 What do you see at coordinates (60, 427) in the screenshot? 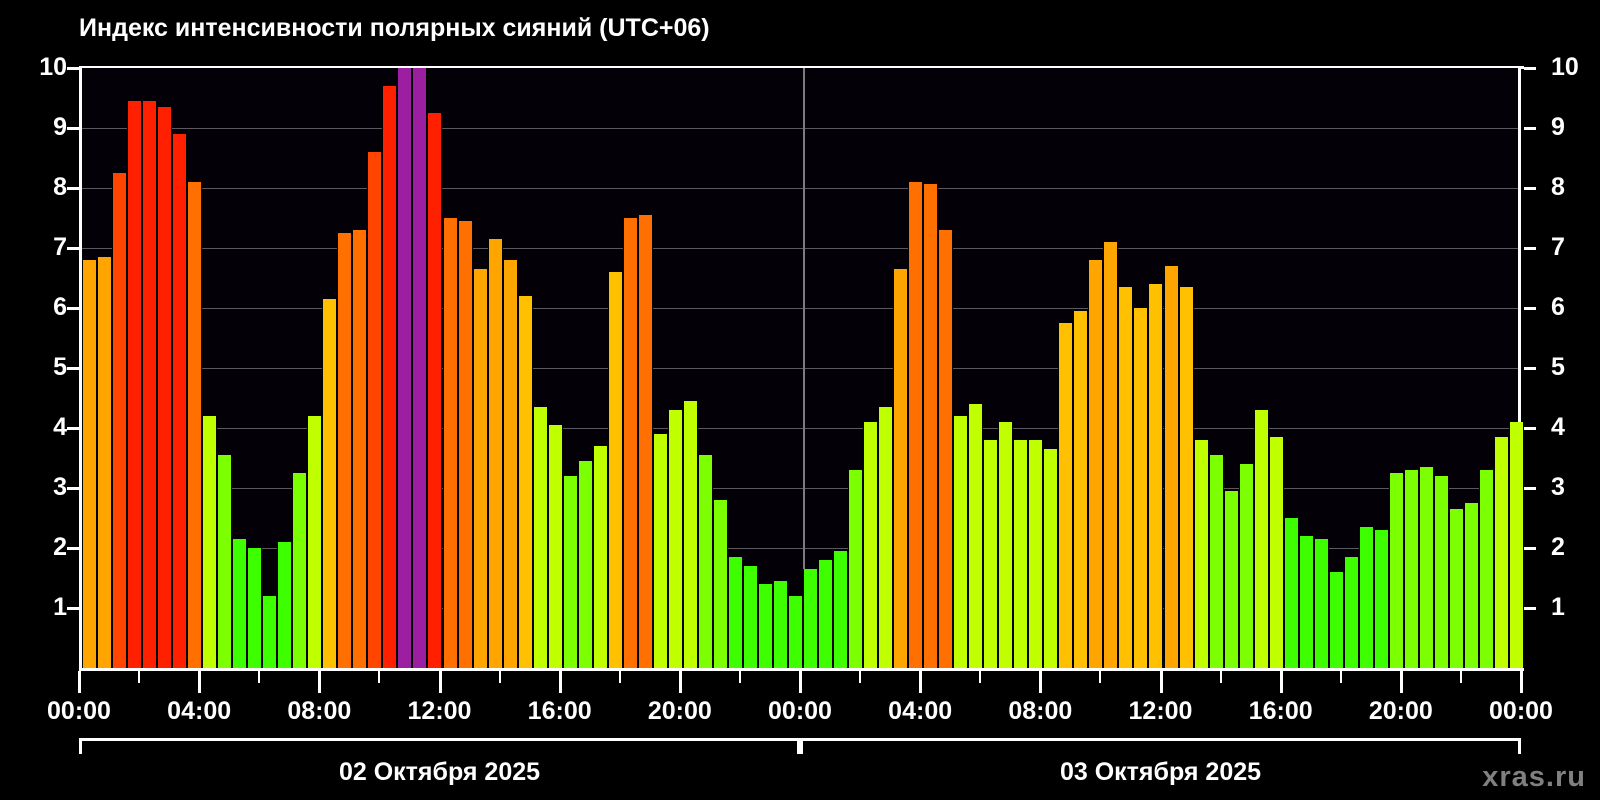
I see `y-tick-label-left-4: 4` at bounding box center [60, 427].